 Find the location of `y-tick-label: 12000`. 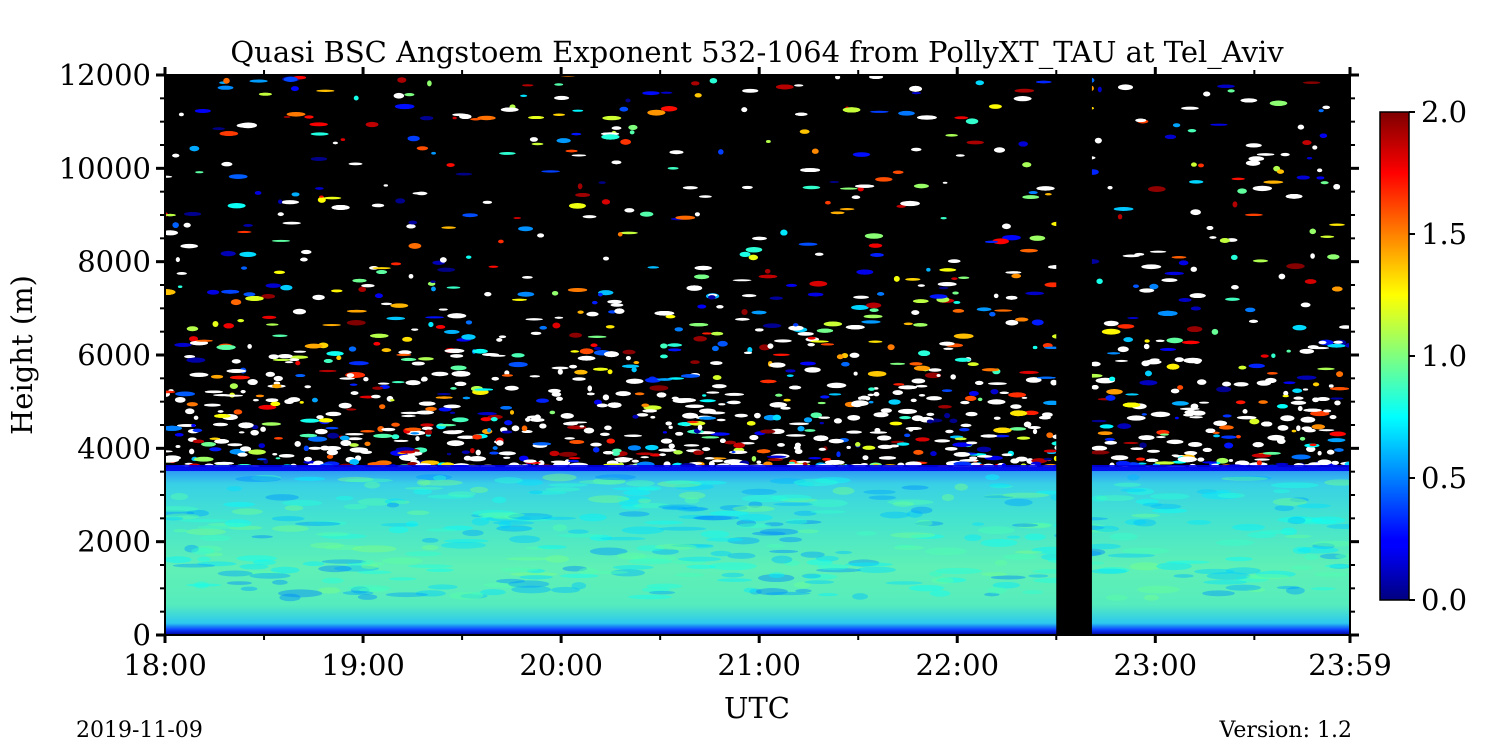

y-tick-label: 12000 is located at coordinates (105, 75).